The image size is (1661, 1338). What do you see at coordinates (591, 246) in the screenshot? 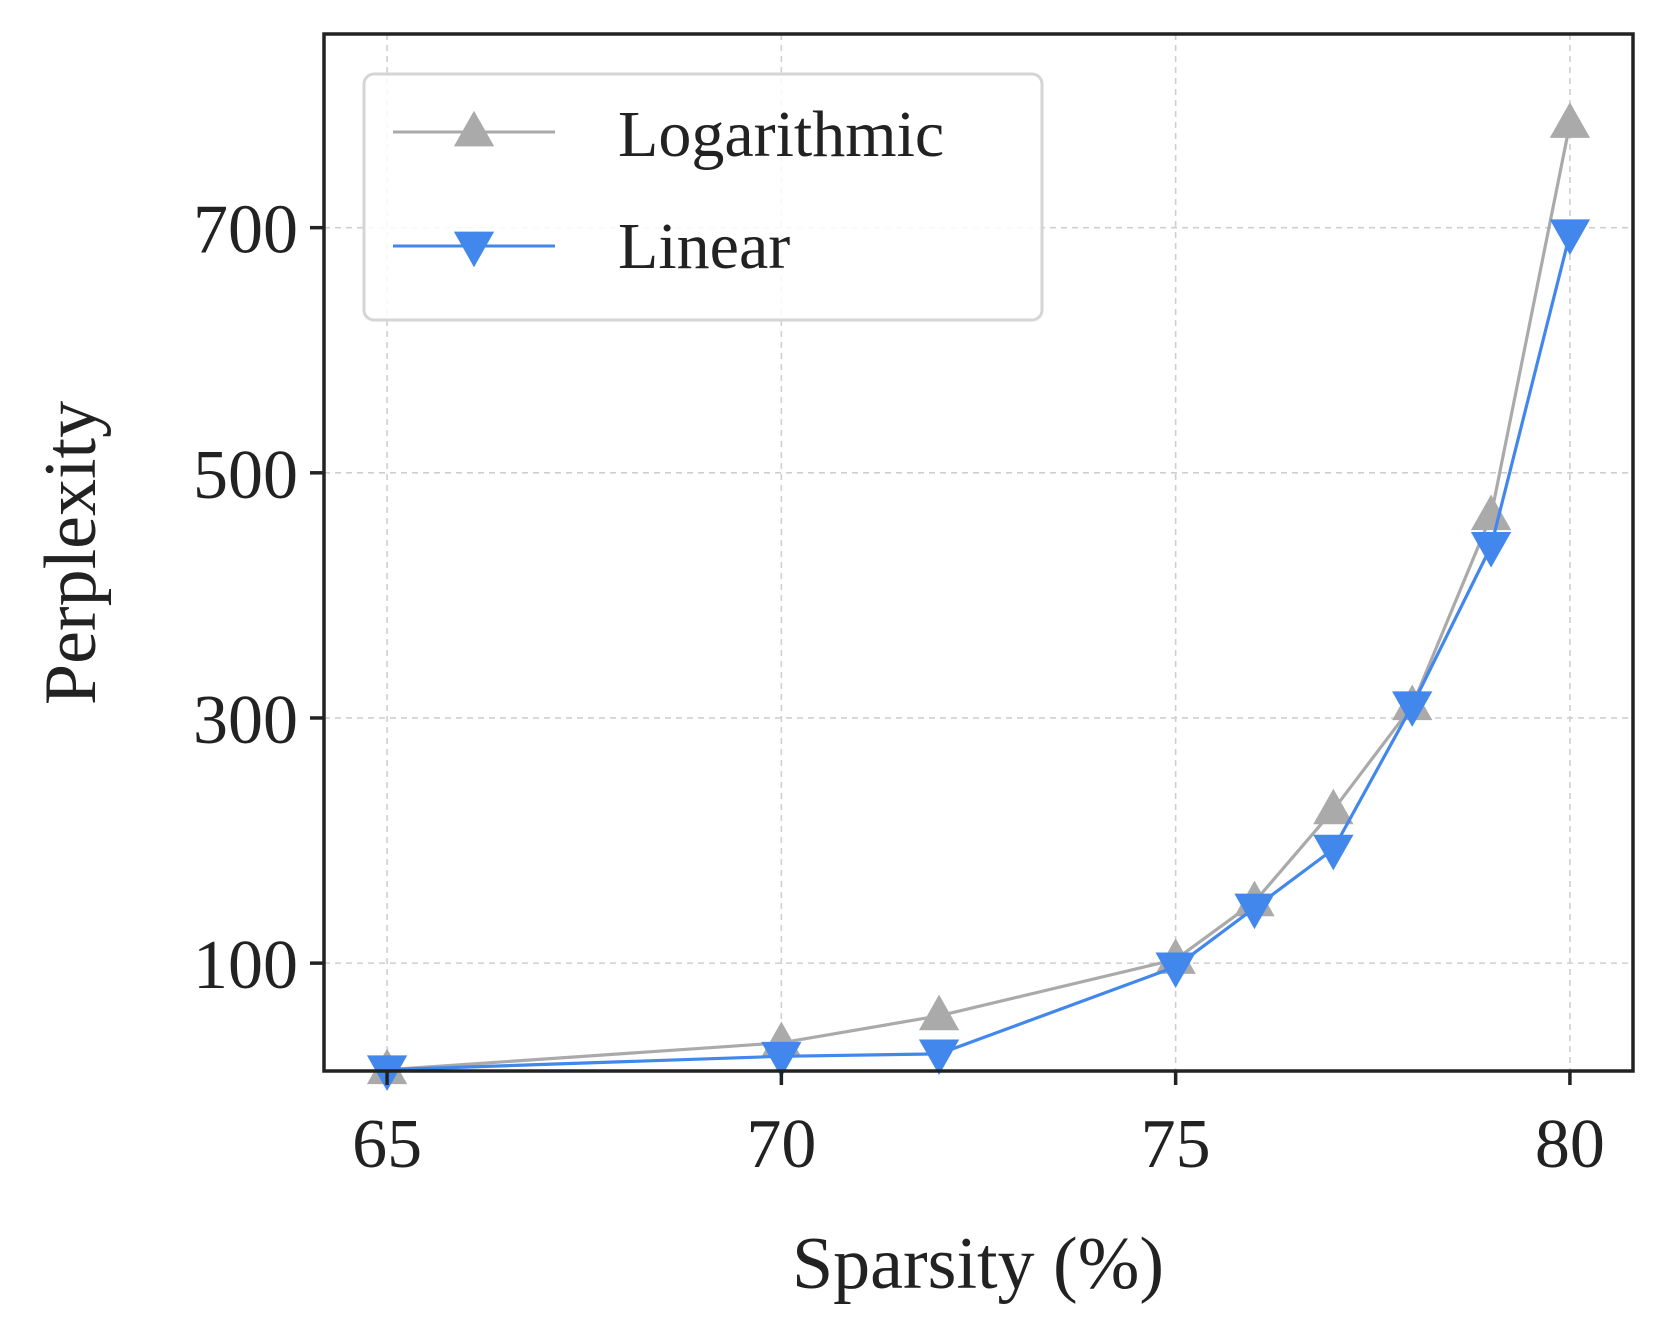
I see `legend-entry-linear: Linear` at bounding box center [591, 246].